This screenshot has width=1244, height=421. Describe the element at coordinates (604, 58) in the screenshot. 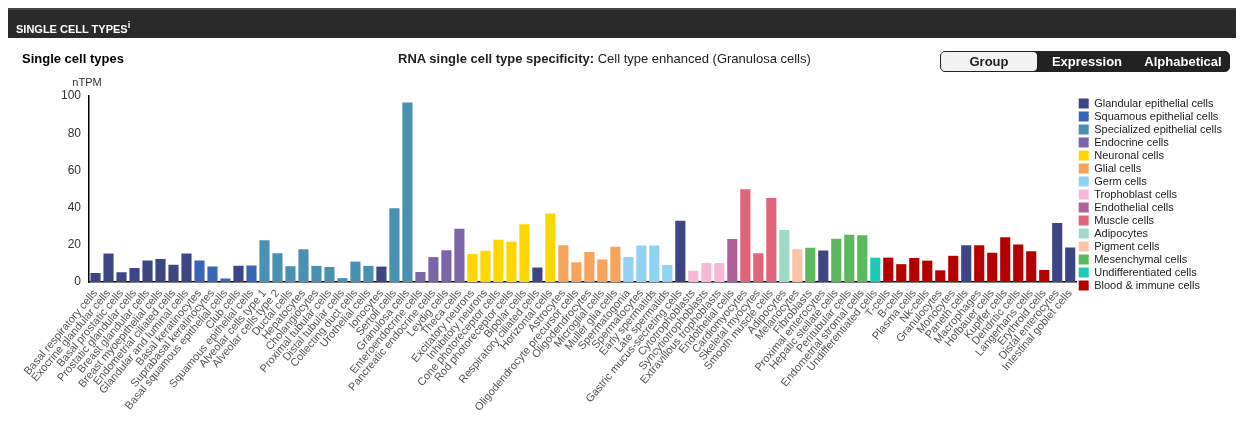

I see `chart-subtitle: RNA single cell type specificity: Cell type enhanced (Granulosa cells)` at that location.